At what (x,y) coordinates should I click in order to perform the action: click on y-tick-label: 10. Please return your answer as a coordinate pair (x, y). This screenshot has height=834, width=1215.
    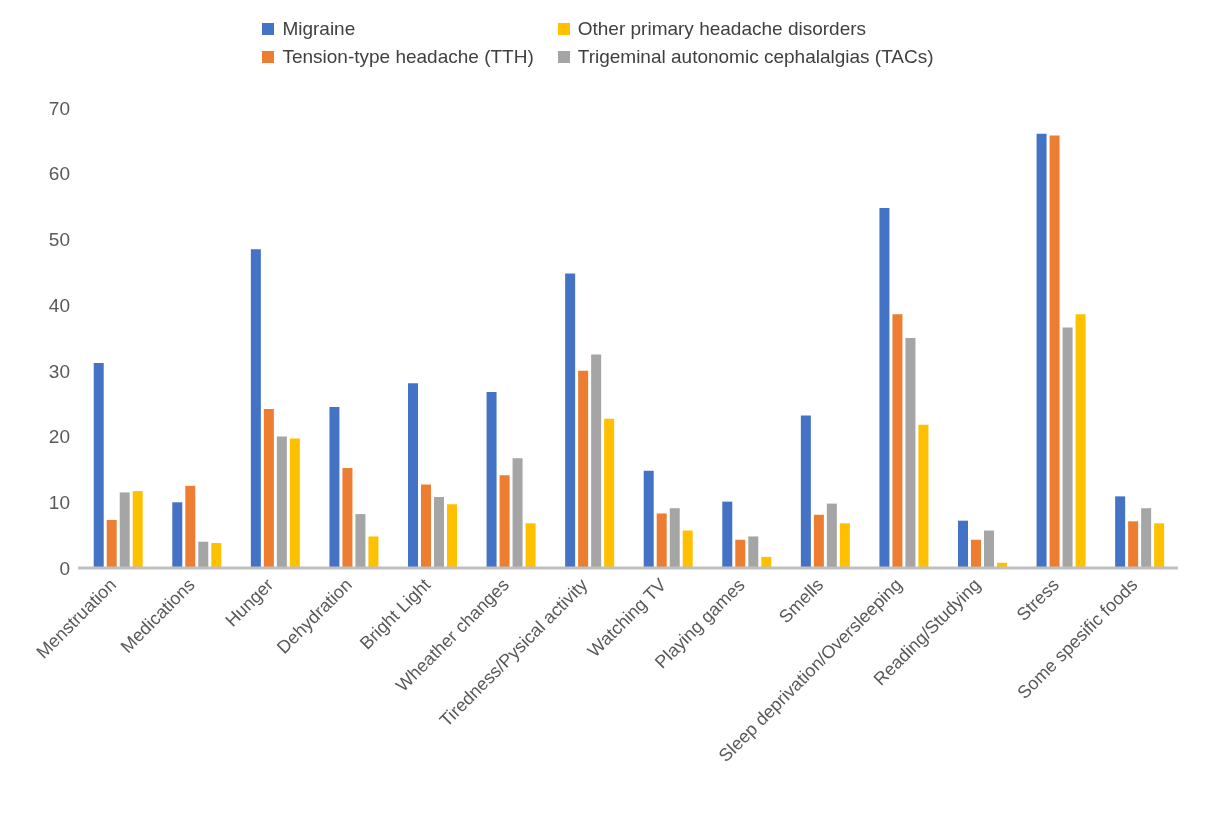
    Looking at the image, I should click on (59, 503).